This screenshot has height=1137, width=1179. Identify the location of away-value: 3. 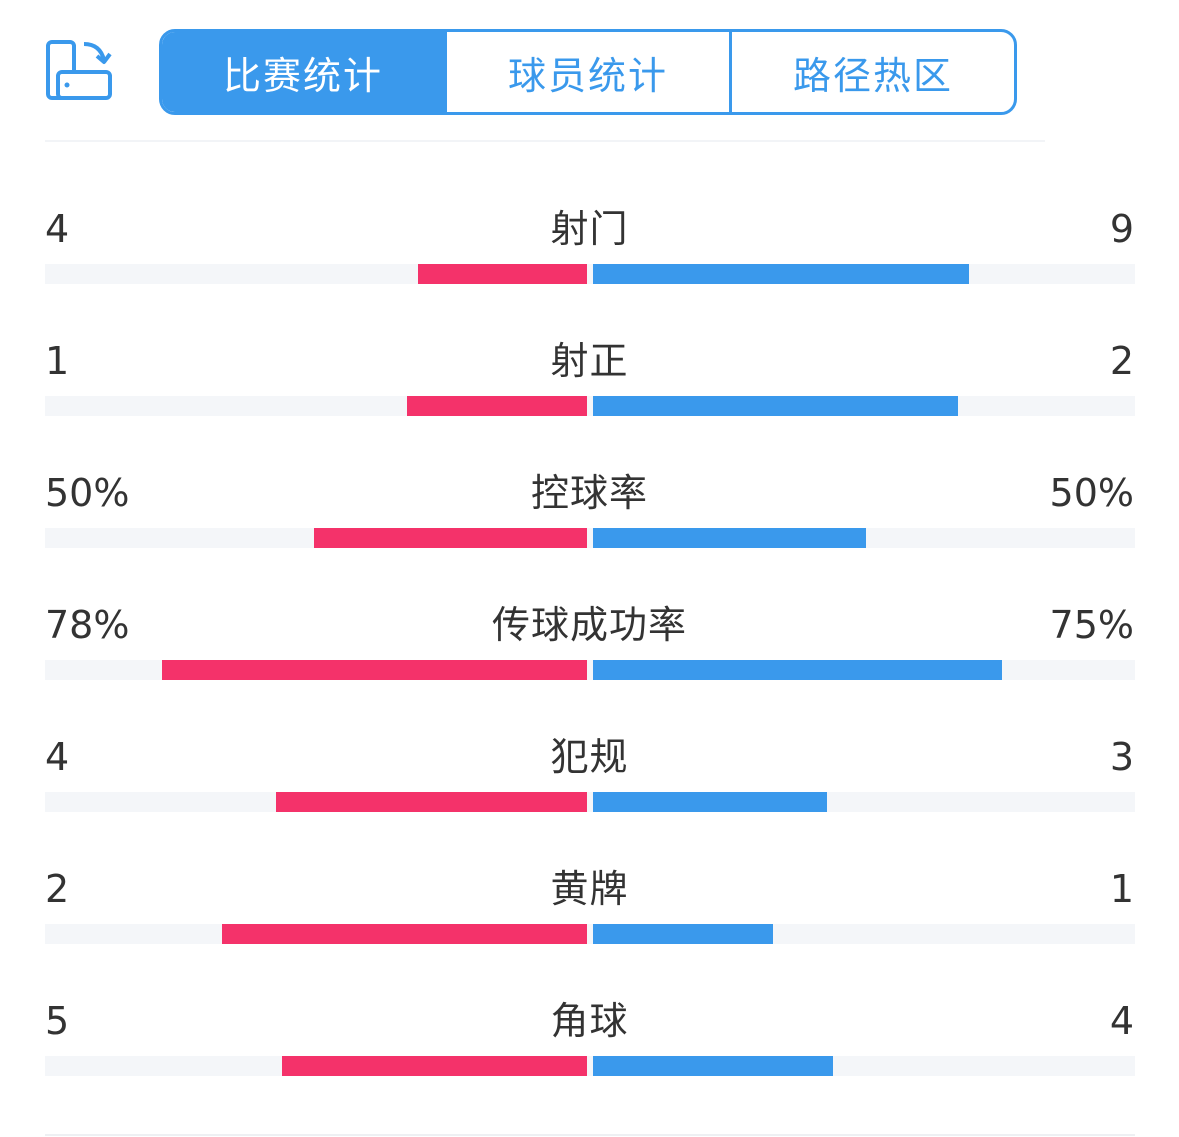
(1121, 757).